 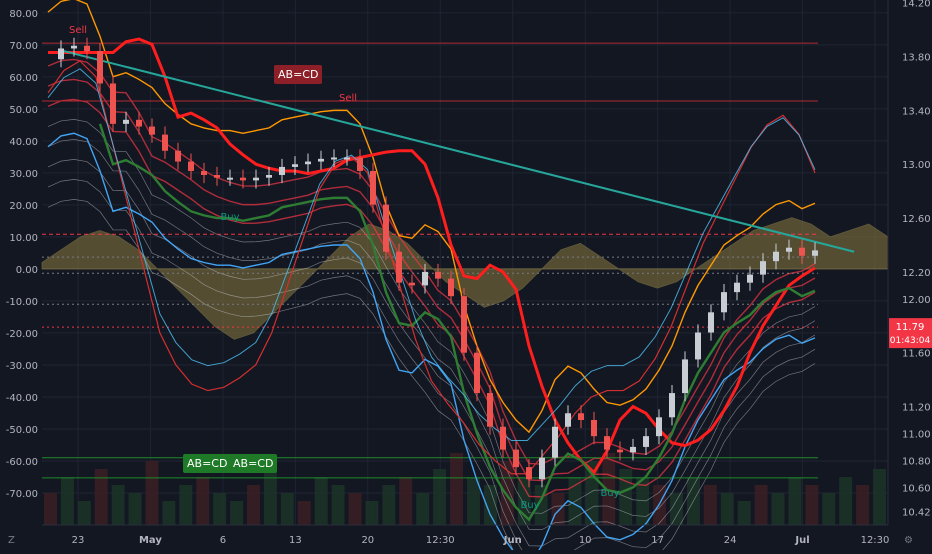 I want to click on left-axis-tick-label: -60.00, so click(x=22, y=462).